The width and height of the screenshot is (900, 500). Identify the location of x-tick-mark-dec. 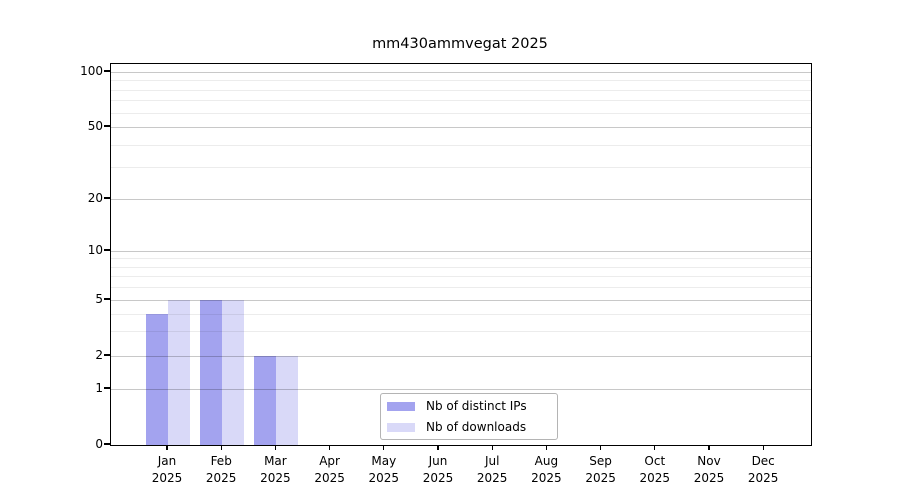
(763, 447).